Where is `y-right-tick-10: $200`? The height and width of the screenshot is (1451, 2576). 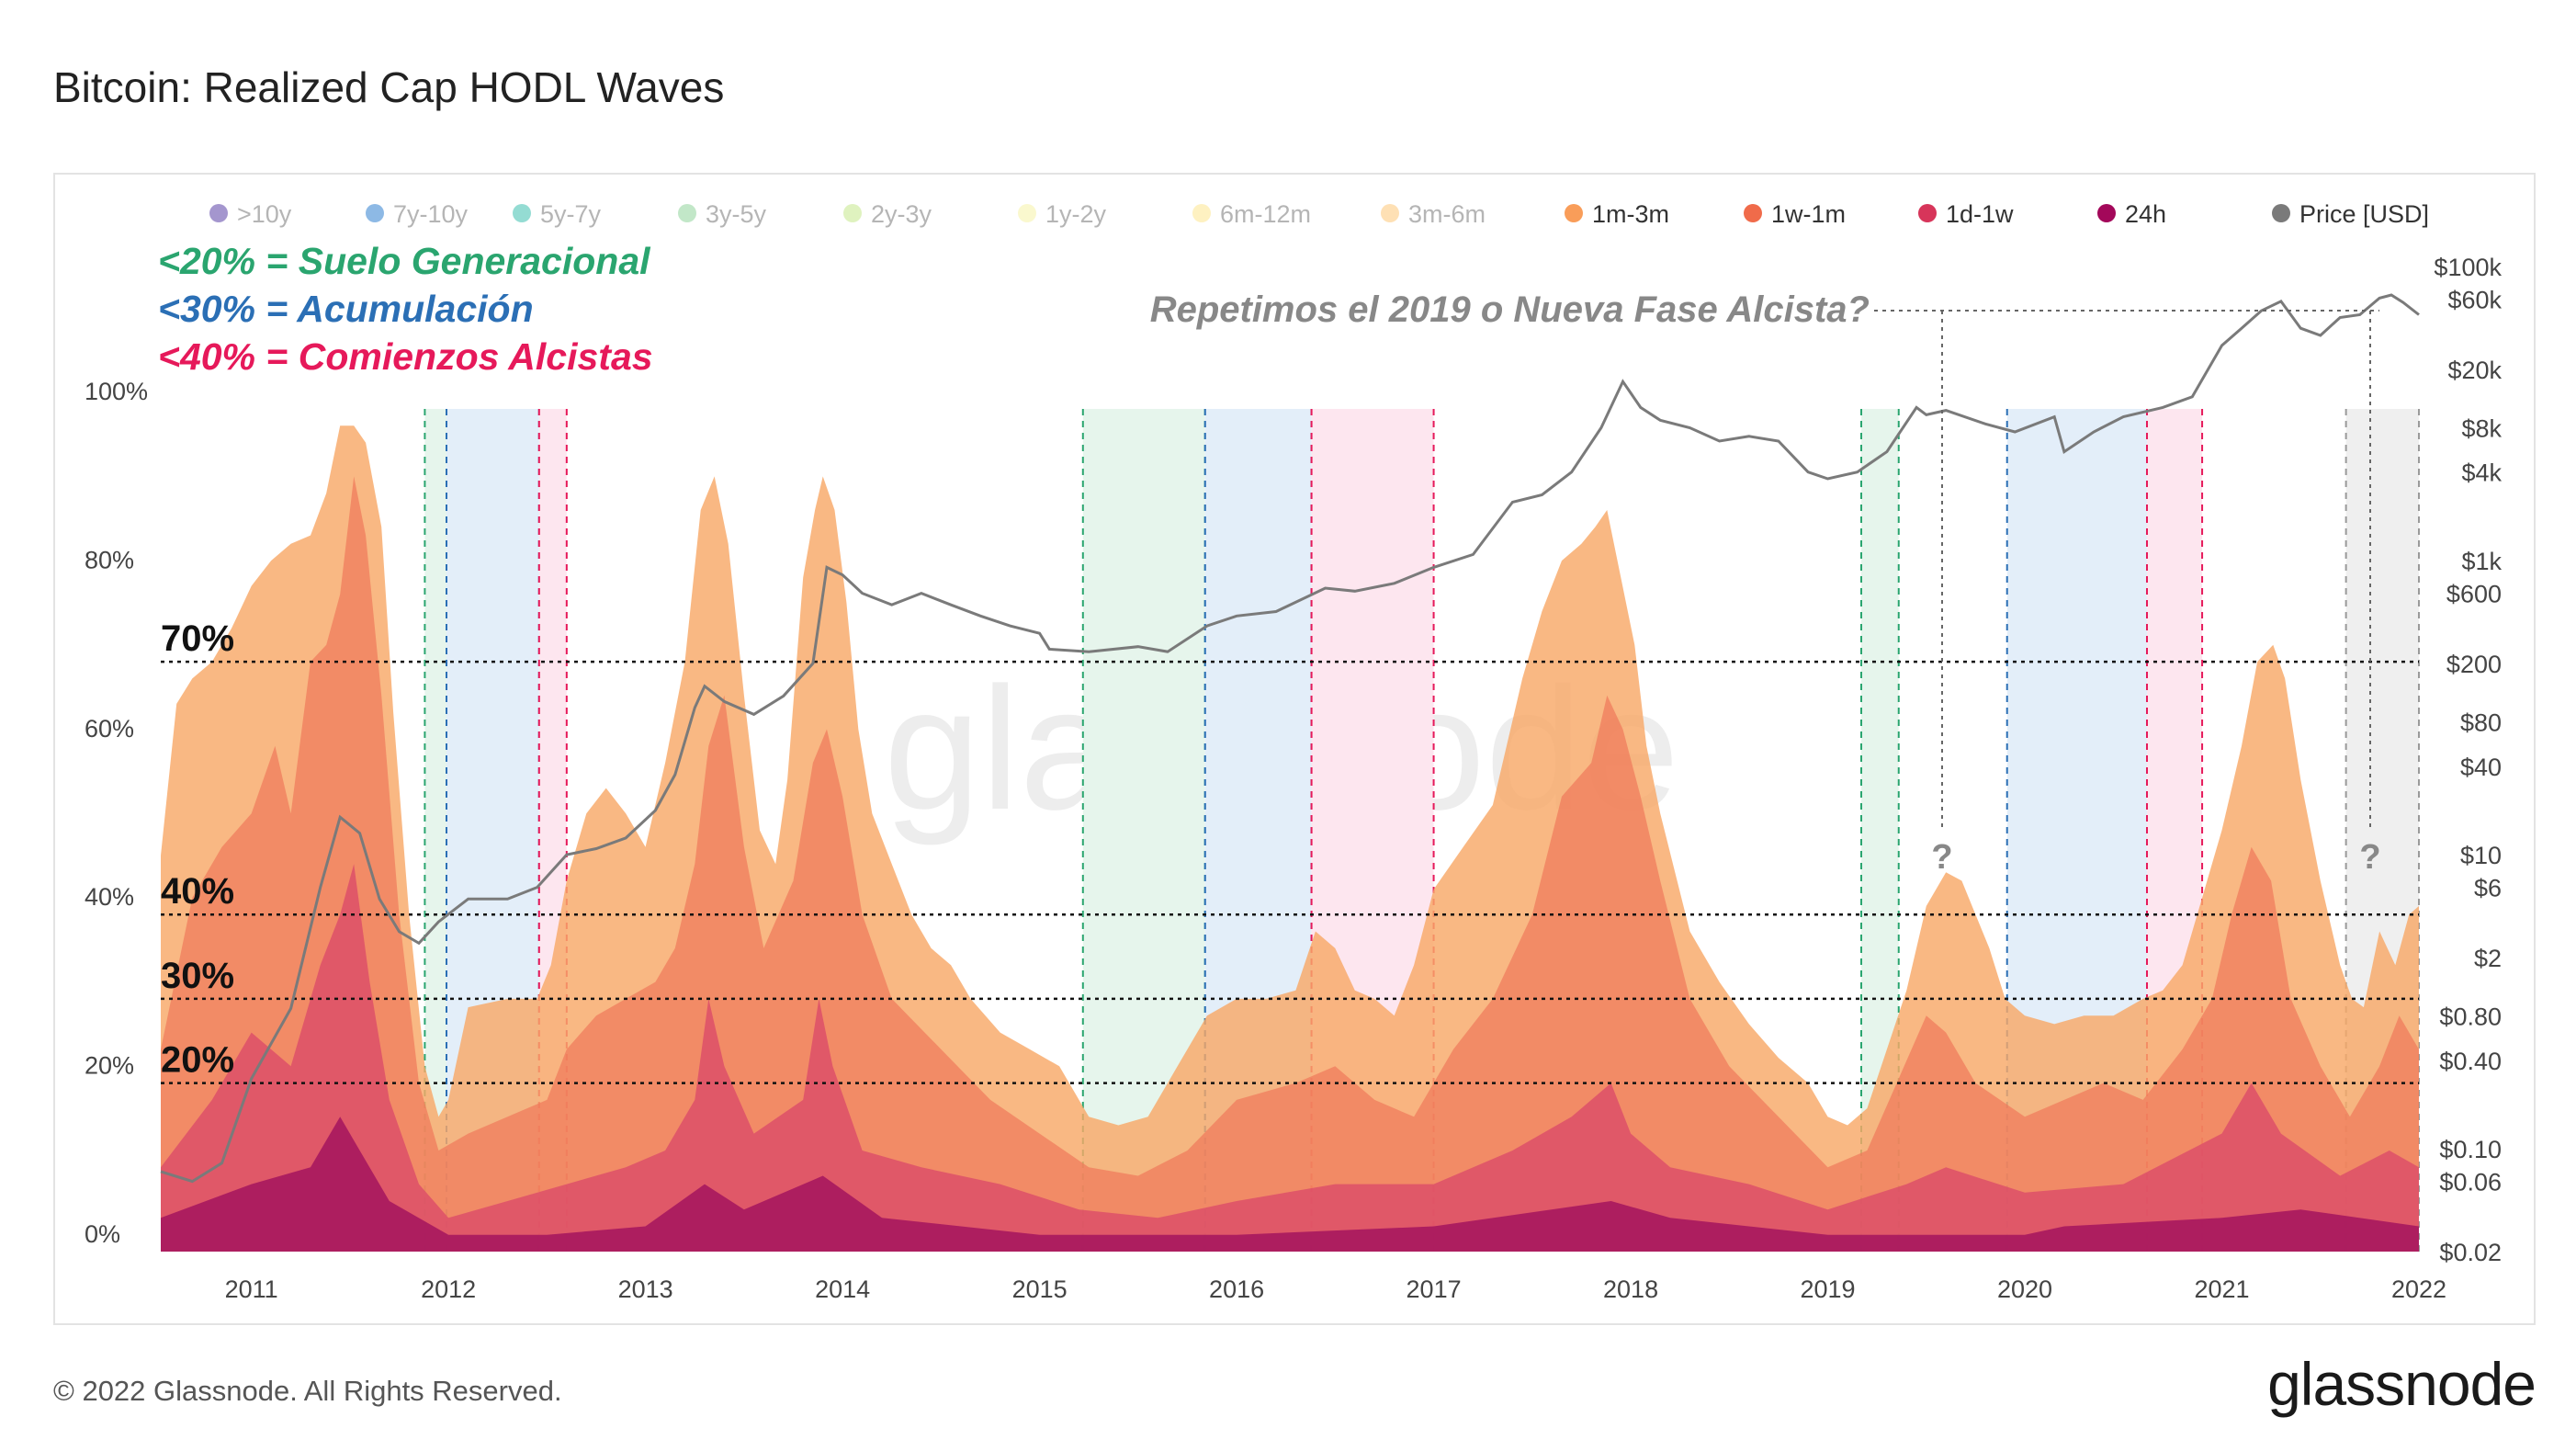 y-right-tick-10: $200 is located at coordinates (2474, 664).